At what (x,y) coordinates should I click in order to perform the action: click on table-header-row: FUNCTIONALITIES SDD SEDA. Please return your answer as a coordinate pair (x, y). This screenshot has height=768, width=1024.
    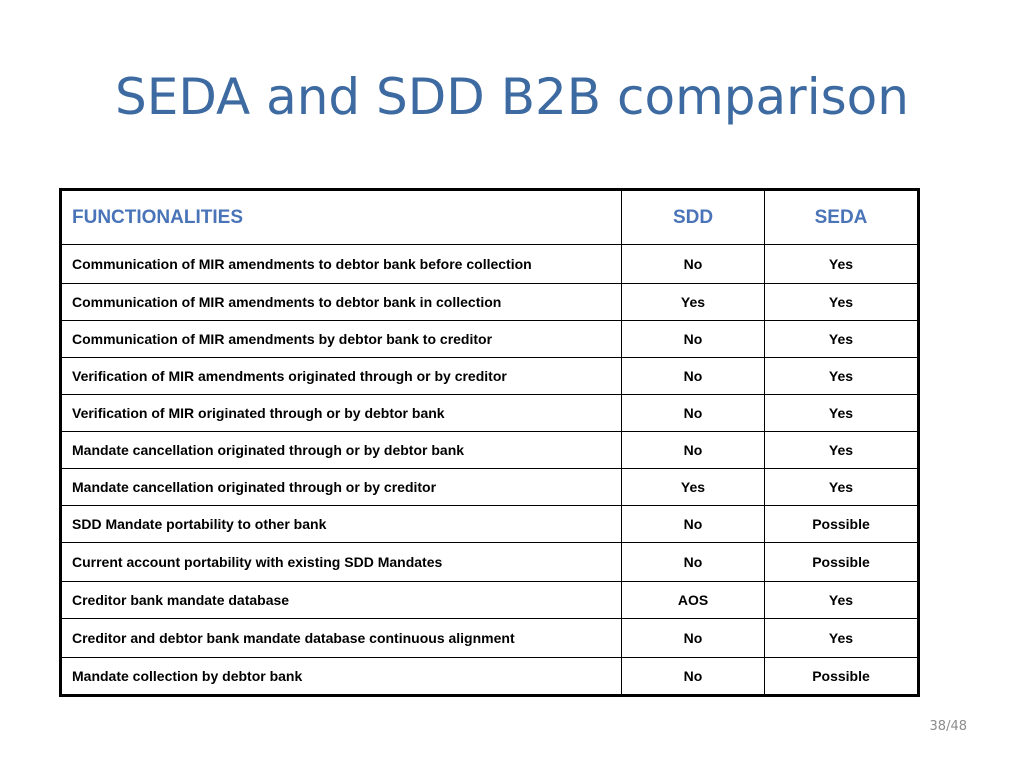
    Looking at the image, I should click on (489, 217).